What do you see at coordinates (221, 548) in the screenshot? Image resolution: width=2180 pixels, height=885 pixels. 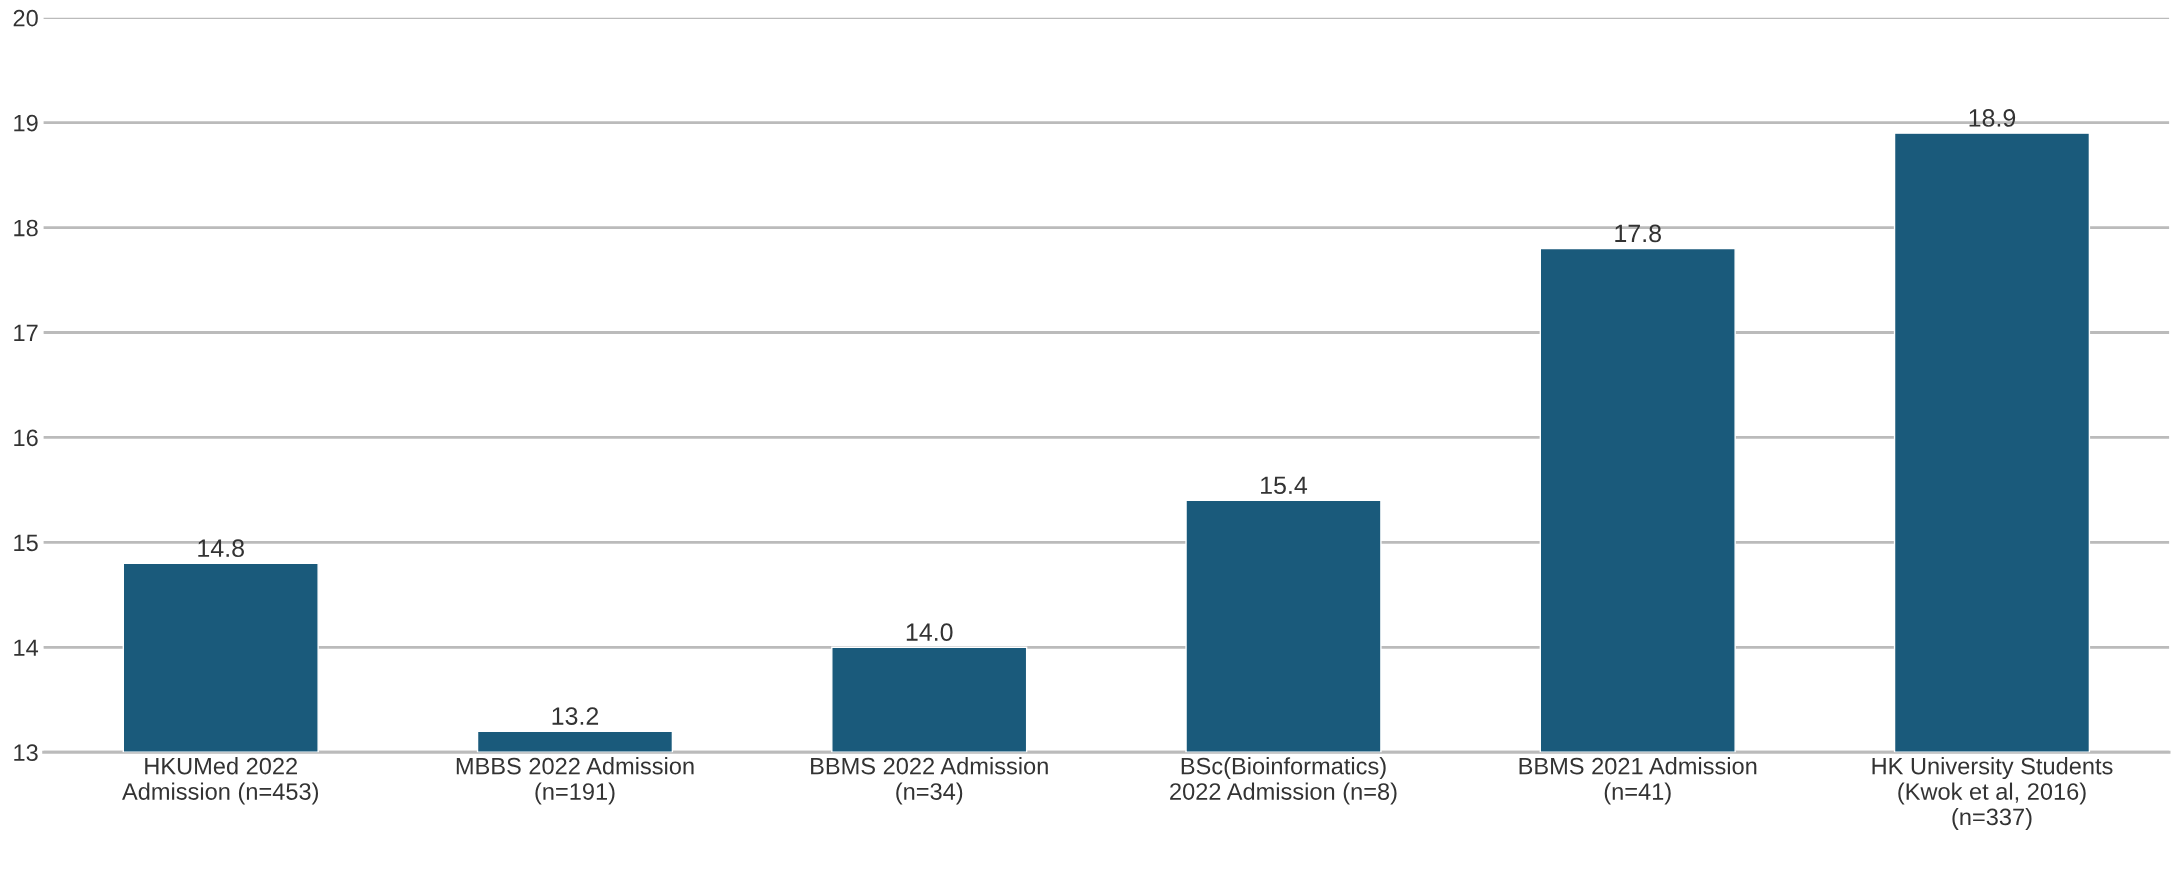 I see `data-label: 14.8` at bounding box center [221, 548].